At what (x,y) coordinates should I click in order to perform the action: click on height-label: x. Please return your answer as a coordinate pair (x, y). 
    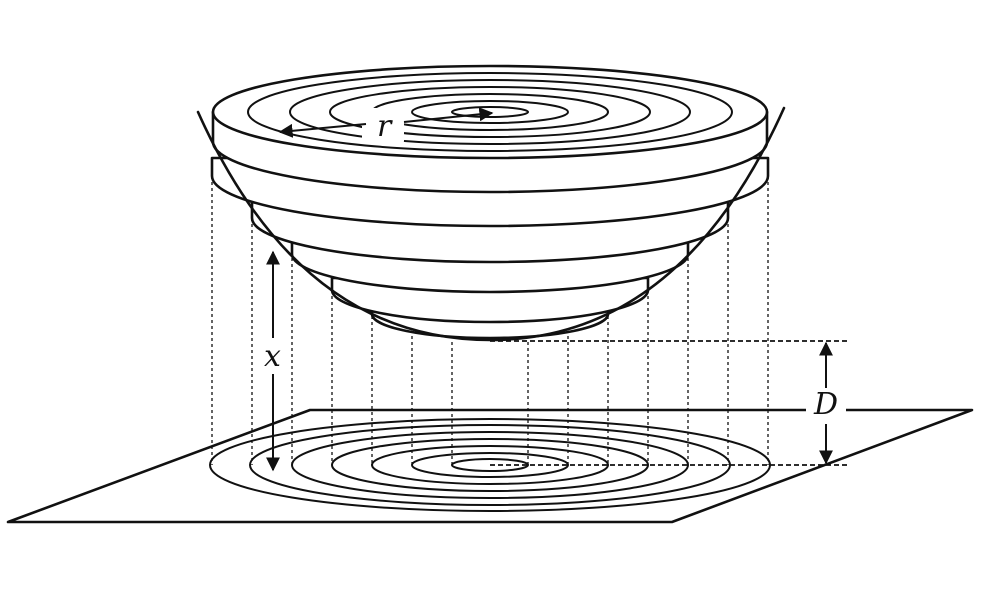
    Looking at the image, I should click on (272, 356).